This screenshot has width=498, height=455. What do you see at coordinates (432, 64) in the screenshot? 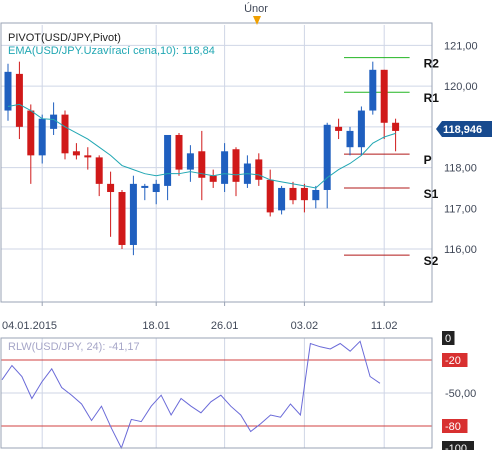
I see `pivot-level-label: R2` at bounding box center [432, 64].